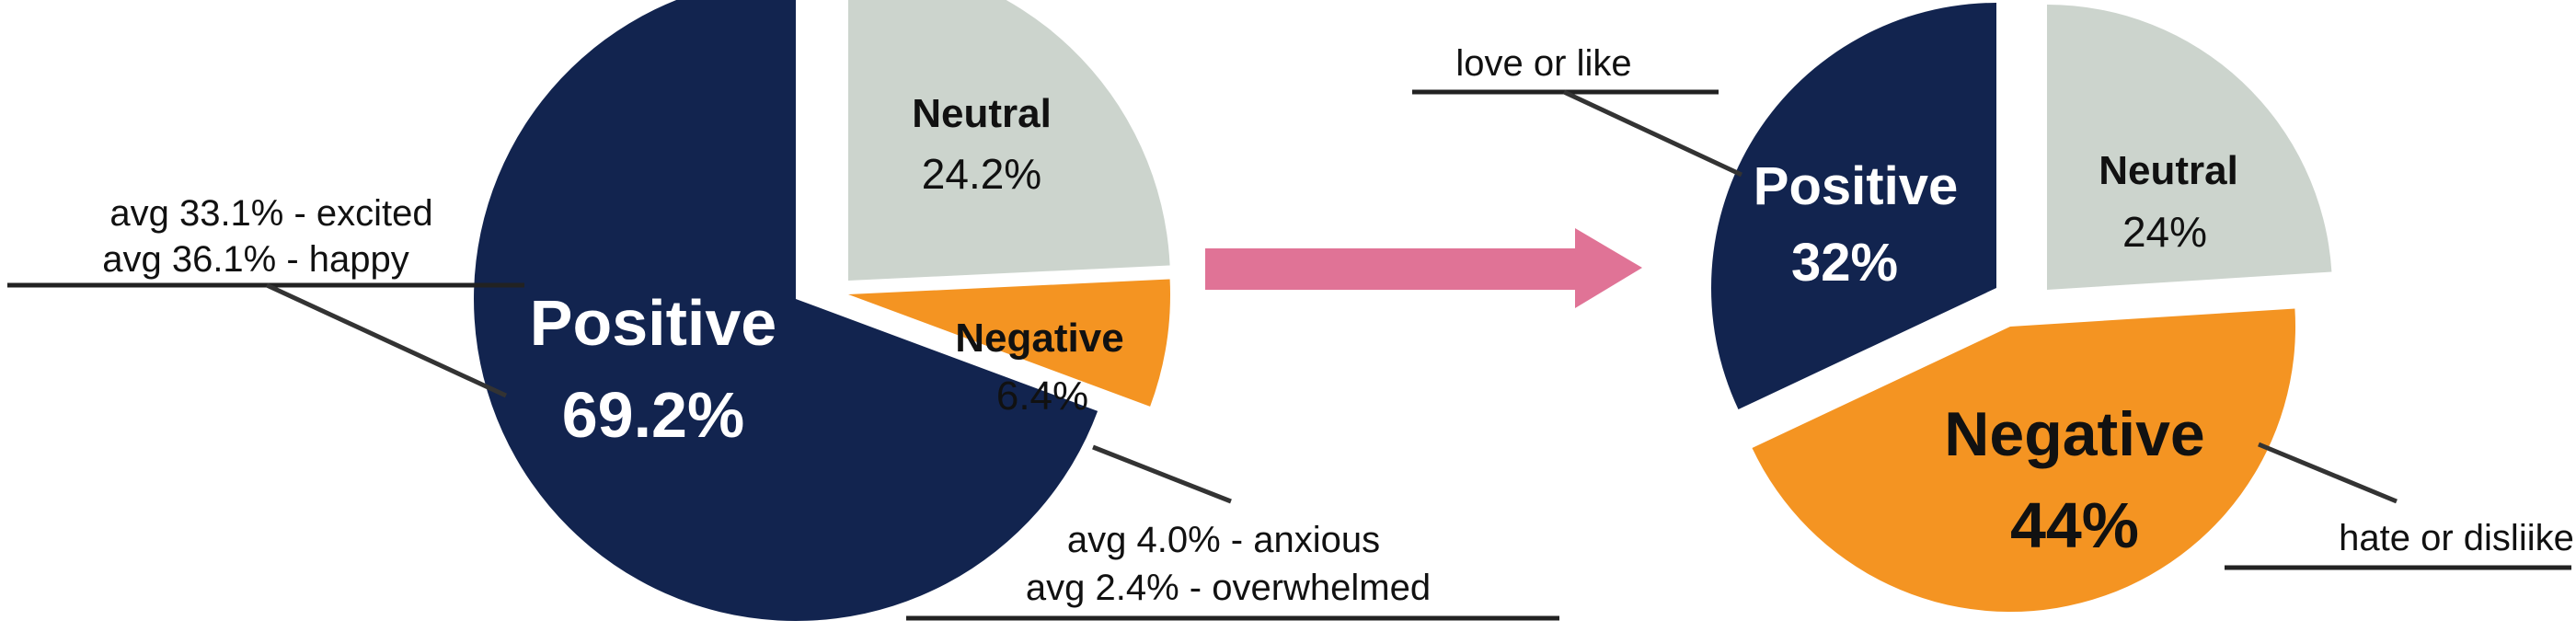 This screenshot has height=632, width=2576. What do you see at coordinates (386, 340) in the screenshot?
I see `annotation-leader-positive-left` at bounding box center [386, 340].